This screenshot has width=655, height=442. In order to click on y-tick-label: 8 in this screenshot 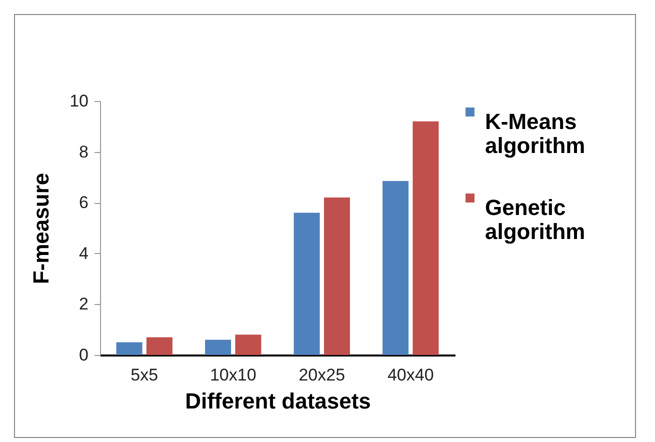, I will do `click(83, 152)`.